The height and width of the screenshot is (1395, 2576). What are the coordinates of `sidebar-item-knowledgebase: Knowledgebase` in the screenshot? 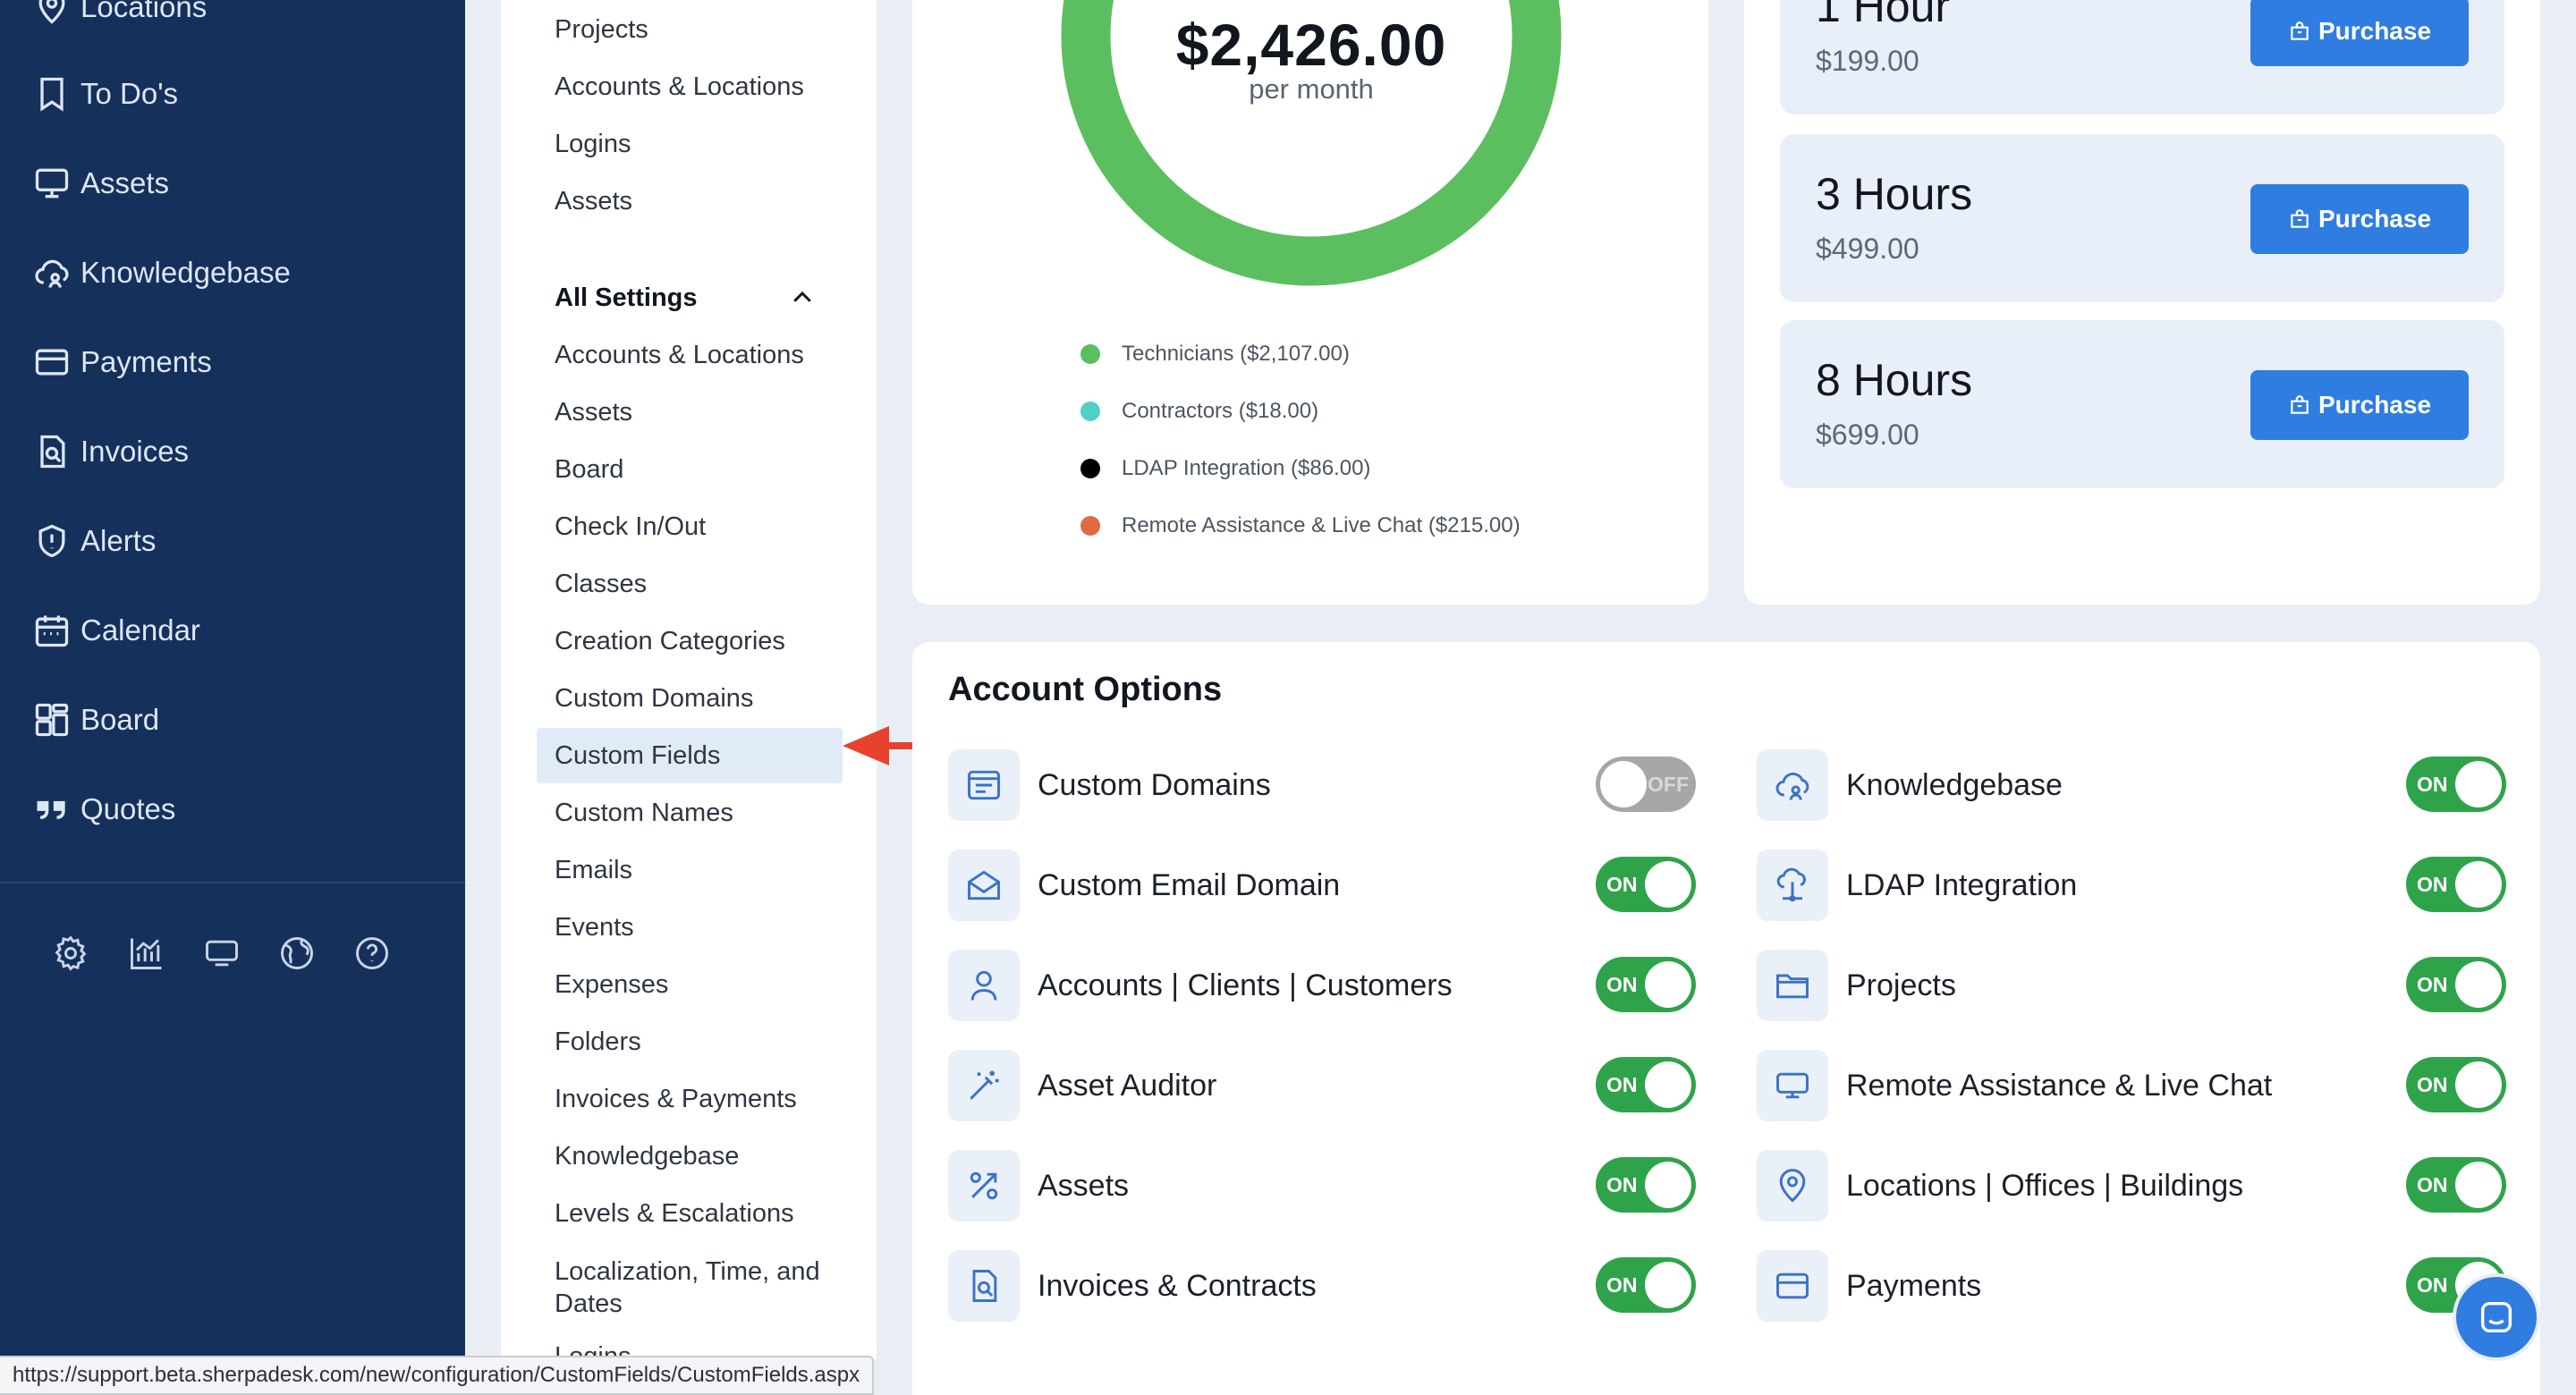 It's located at (161, 273).